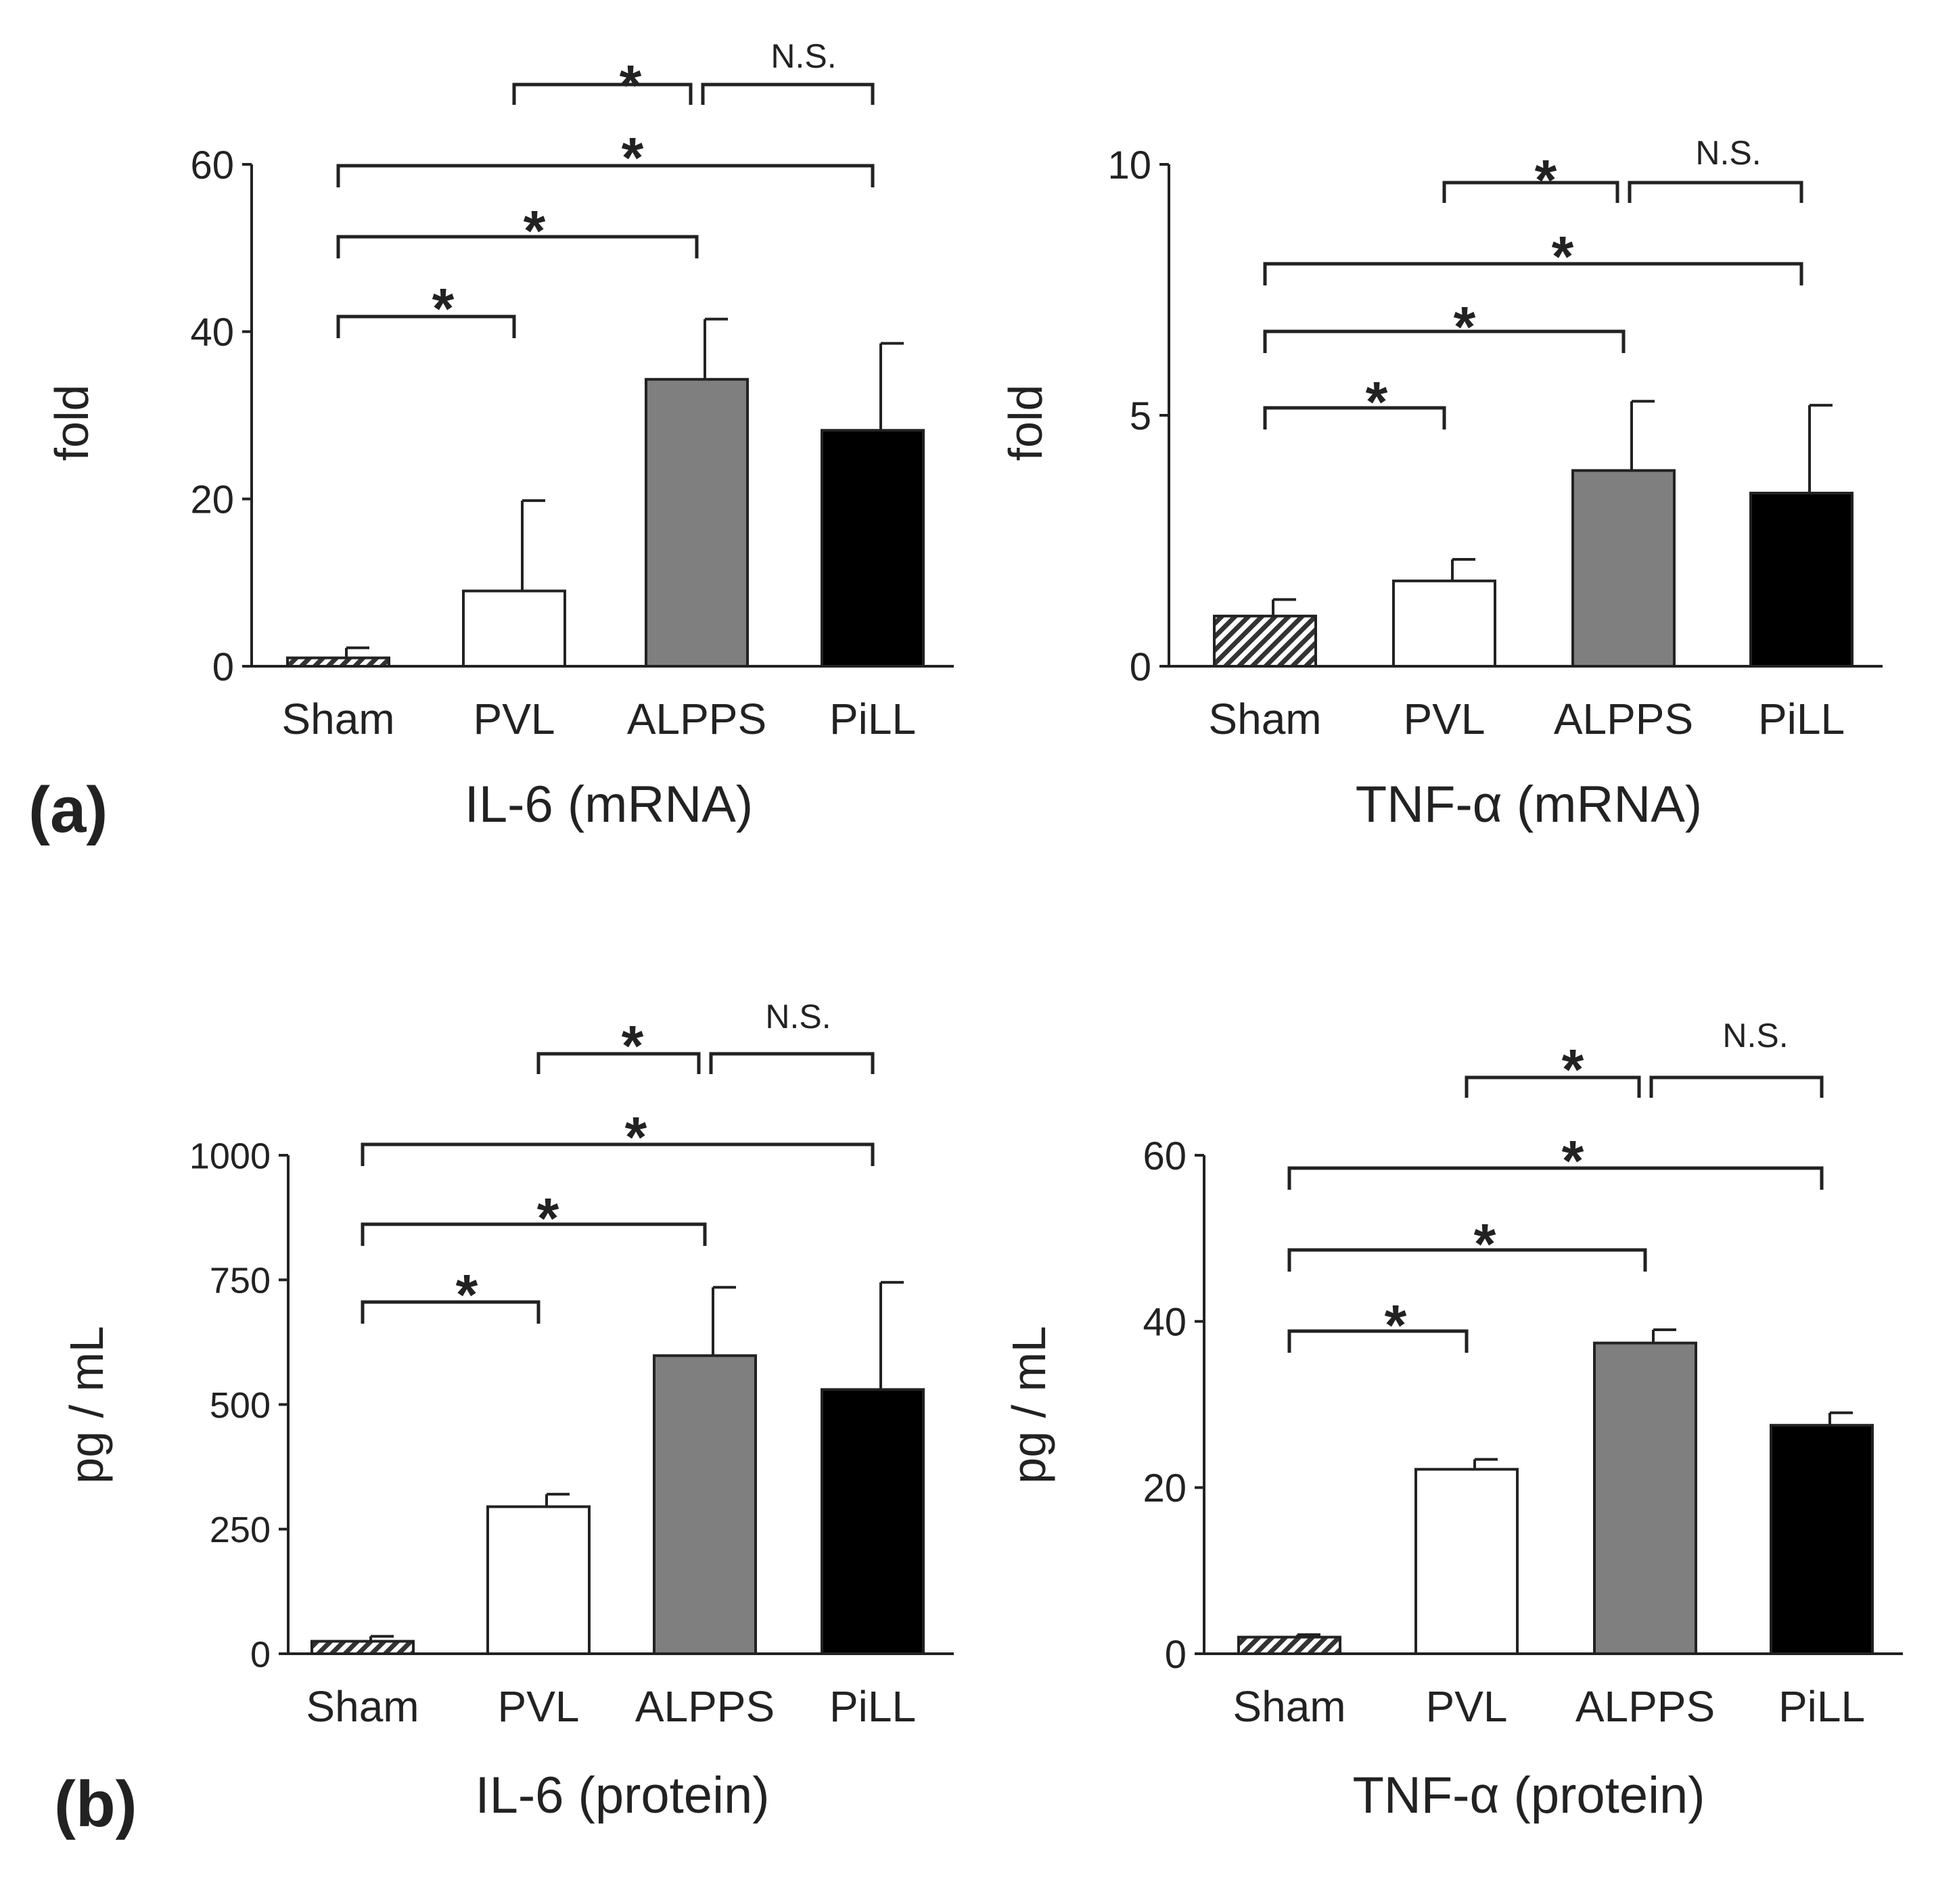  Describe the element at coordinates (240, 1405) in the screenshot. I see `y-tick-label: 500` at that location.